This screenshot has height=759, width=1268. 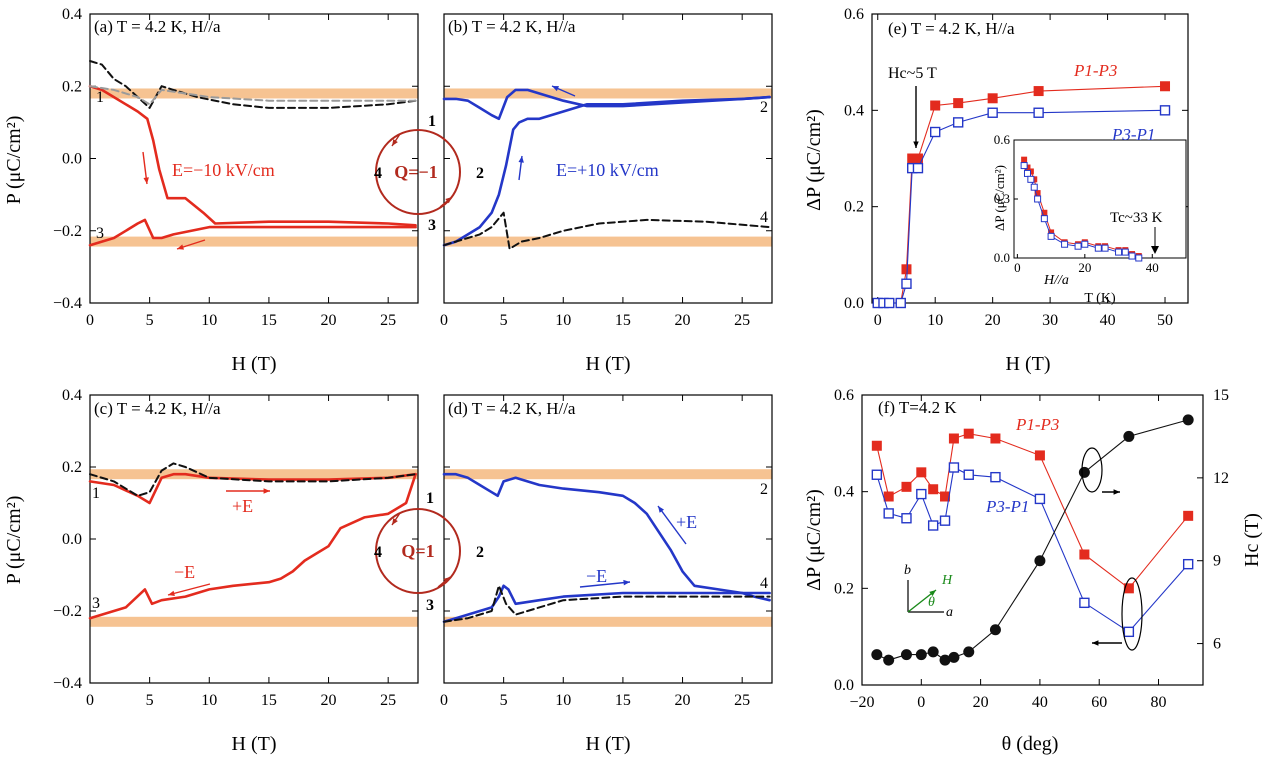 I want to click on x-tick-label: 60, so click(x=1099, y=702).